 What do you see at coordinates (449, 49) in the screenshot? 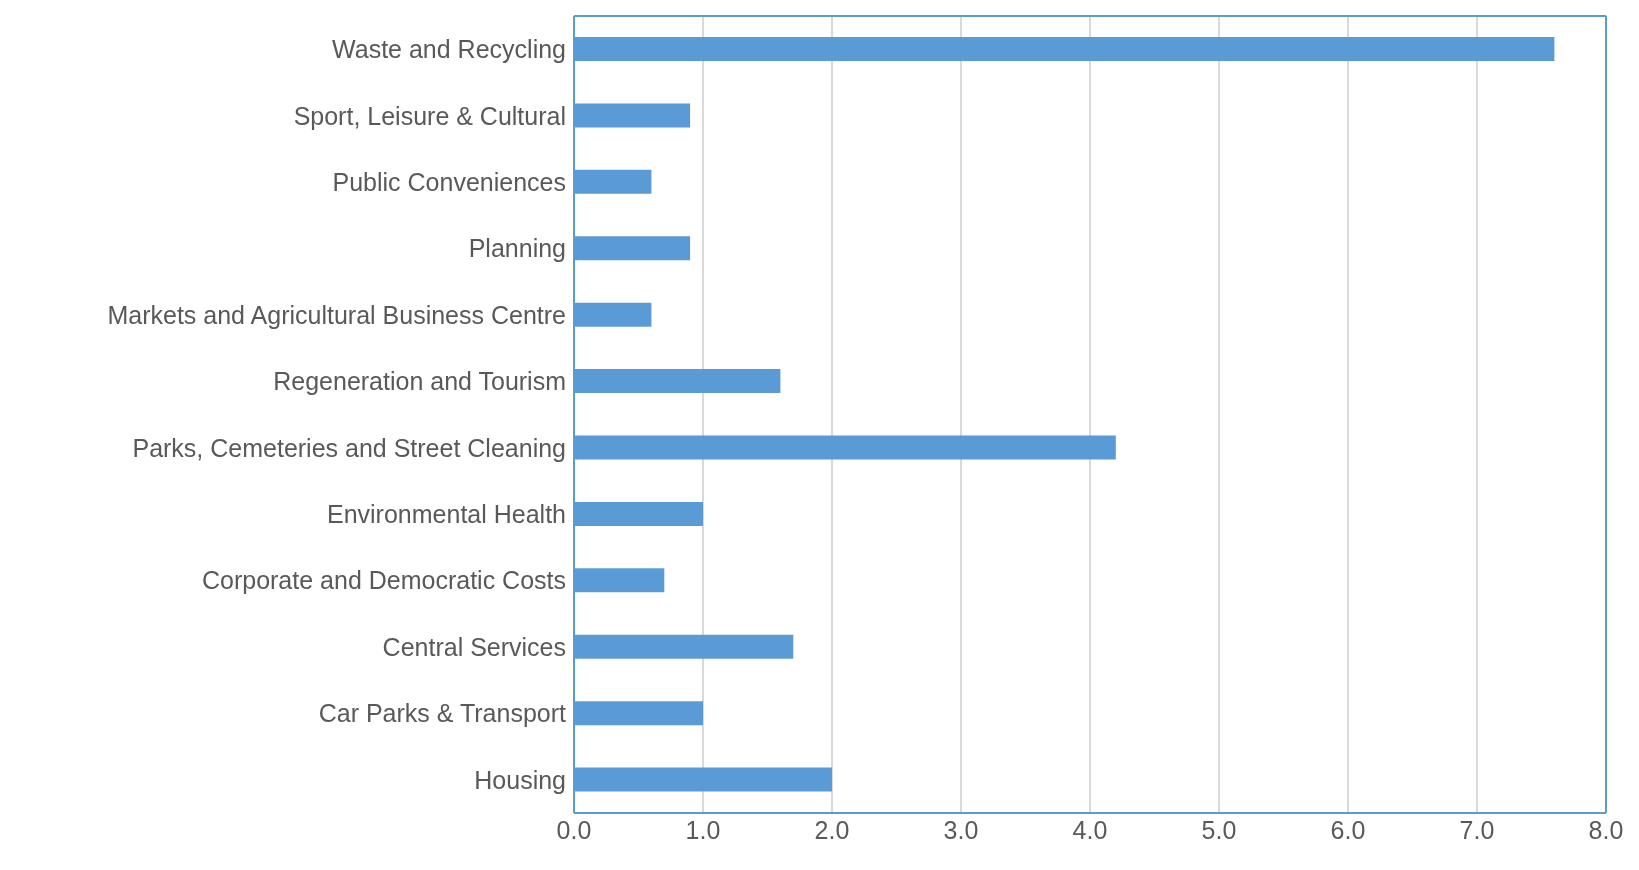
I see `y-tick-label: Waste and Recycling` at bounding box center [449, 49].